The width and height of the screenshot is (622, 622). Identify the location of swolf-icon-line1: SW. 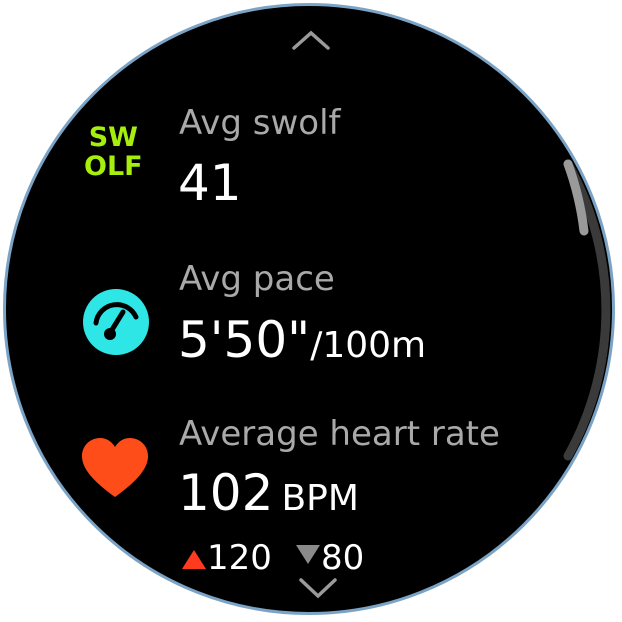
(113, 137).